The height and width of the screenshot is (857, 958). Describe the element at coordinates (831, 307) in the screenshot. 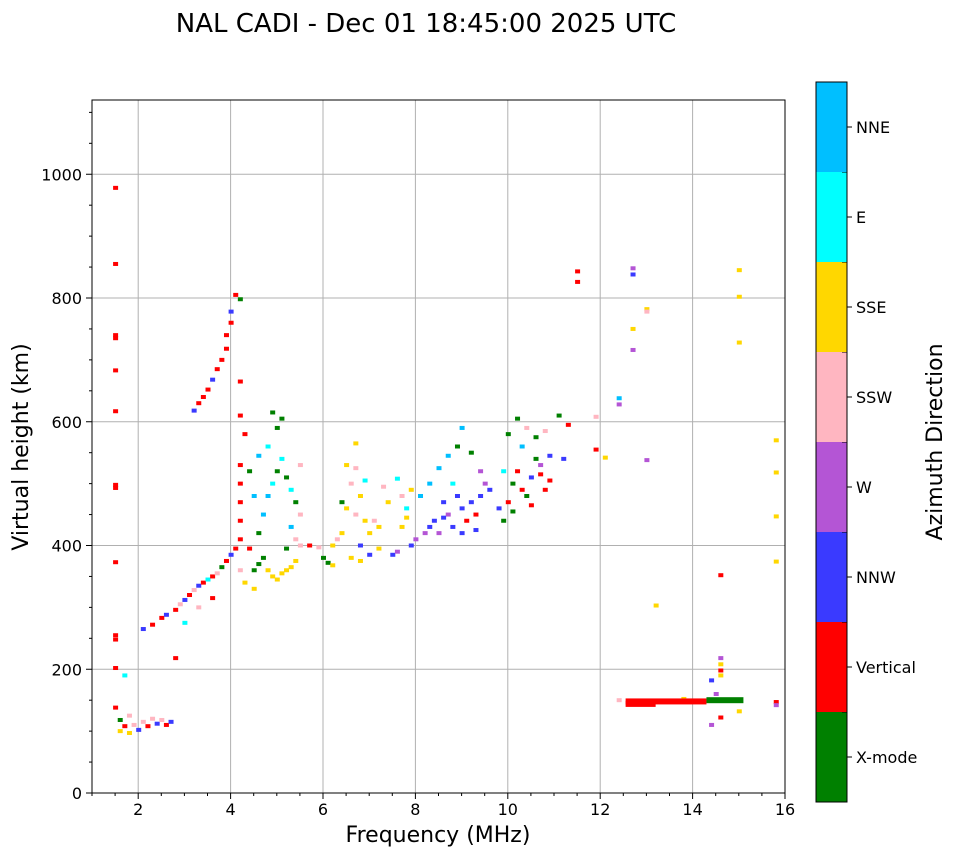

I see `colorbar-swatch-sse` at that location.